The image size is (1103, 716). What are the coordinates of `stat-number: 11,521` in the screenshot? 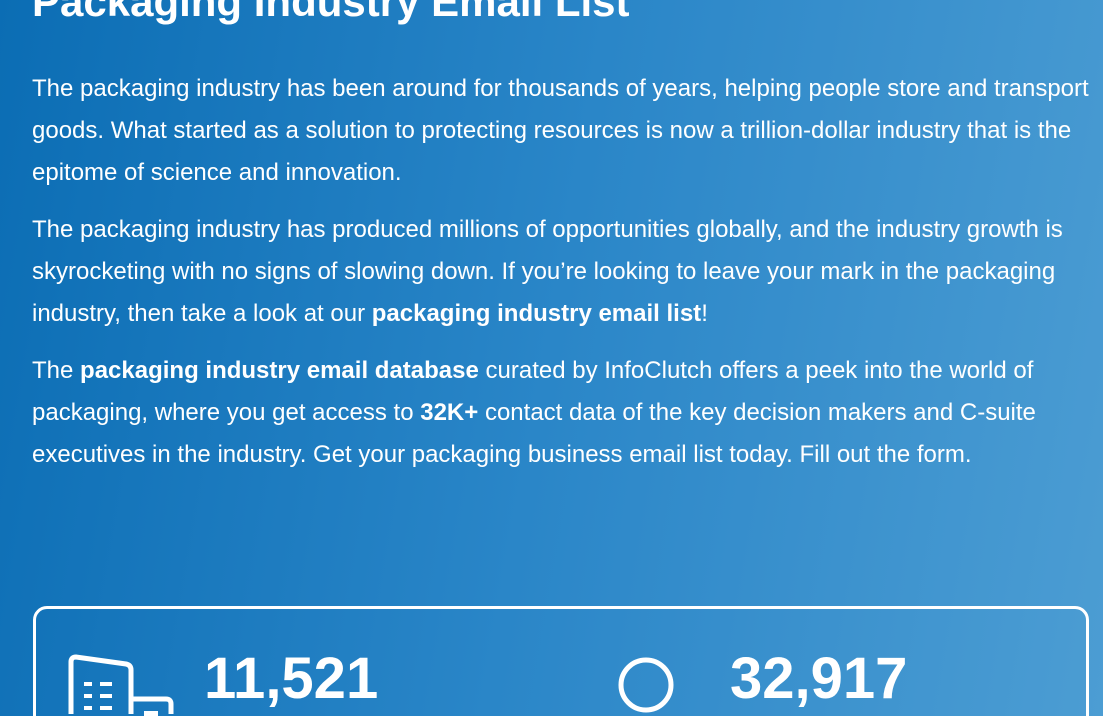 It's located at (291, 678).